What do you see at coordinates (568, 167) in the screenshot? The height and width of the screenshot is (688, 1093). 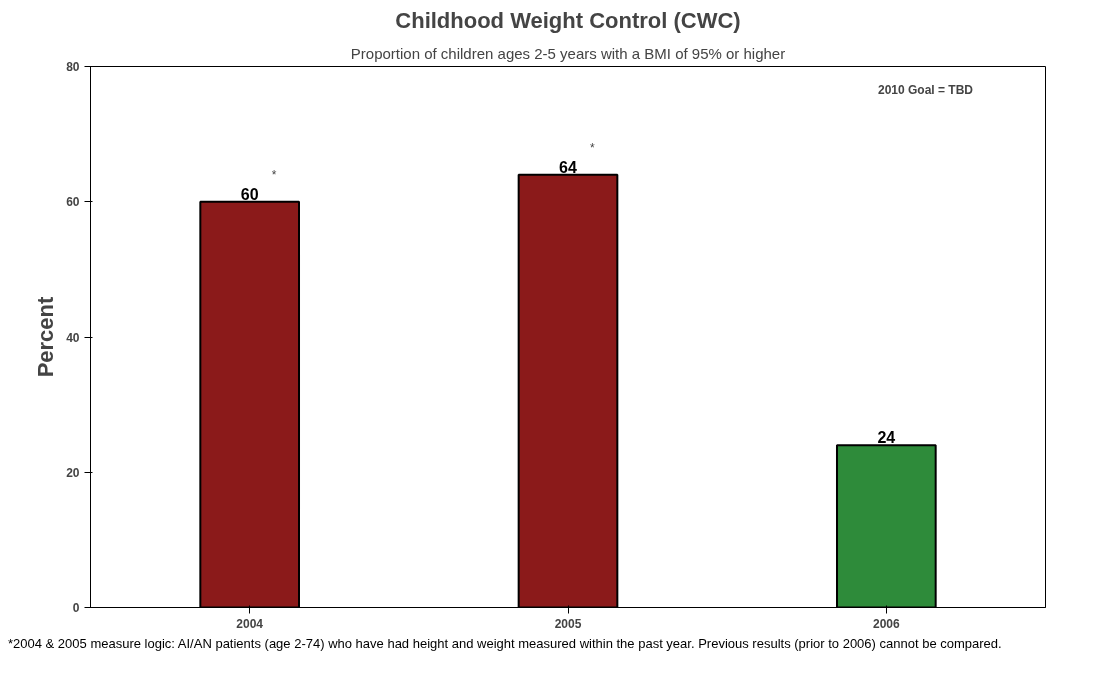 I see `data-label: 64` at bounding box center [568, 167].